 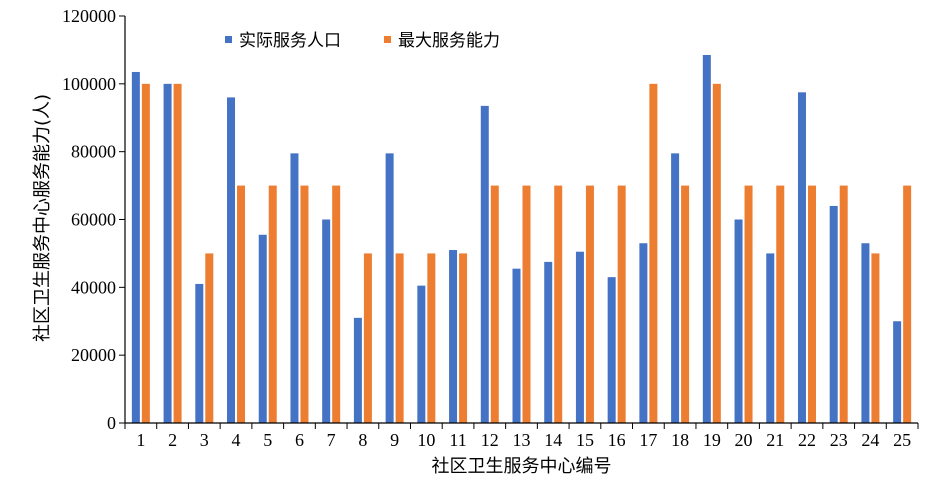 I want to click on x-tick-label: 12, so click(x=490, y=440).